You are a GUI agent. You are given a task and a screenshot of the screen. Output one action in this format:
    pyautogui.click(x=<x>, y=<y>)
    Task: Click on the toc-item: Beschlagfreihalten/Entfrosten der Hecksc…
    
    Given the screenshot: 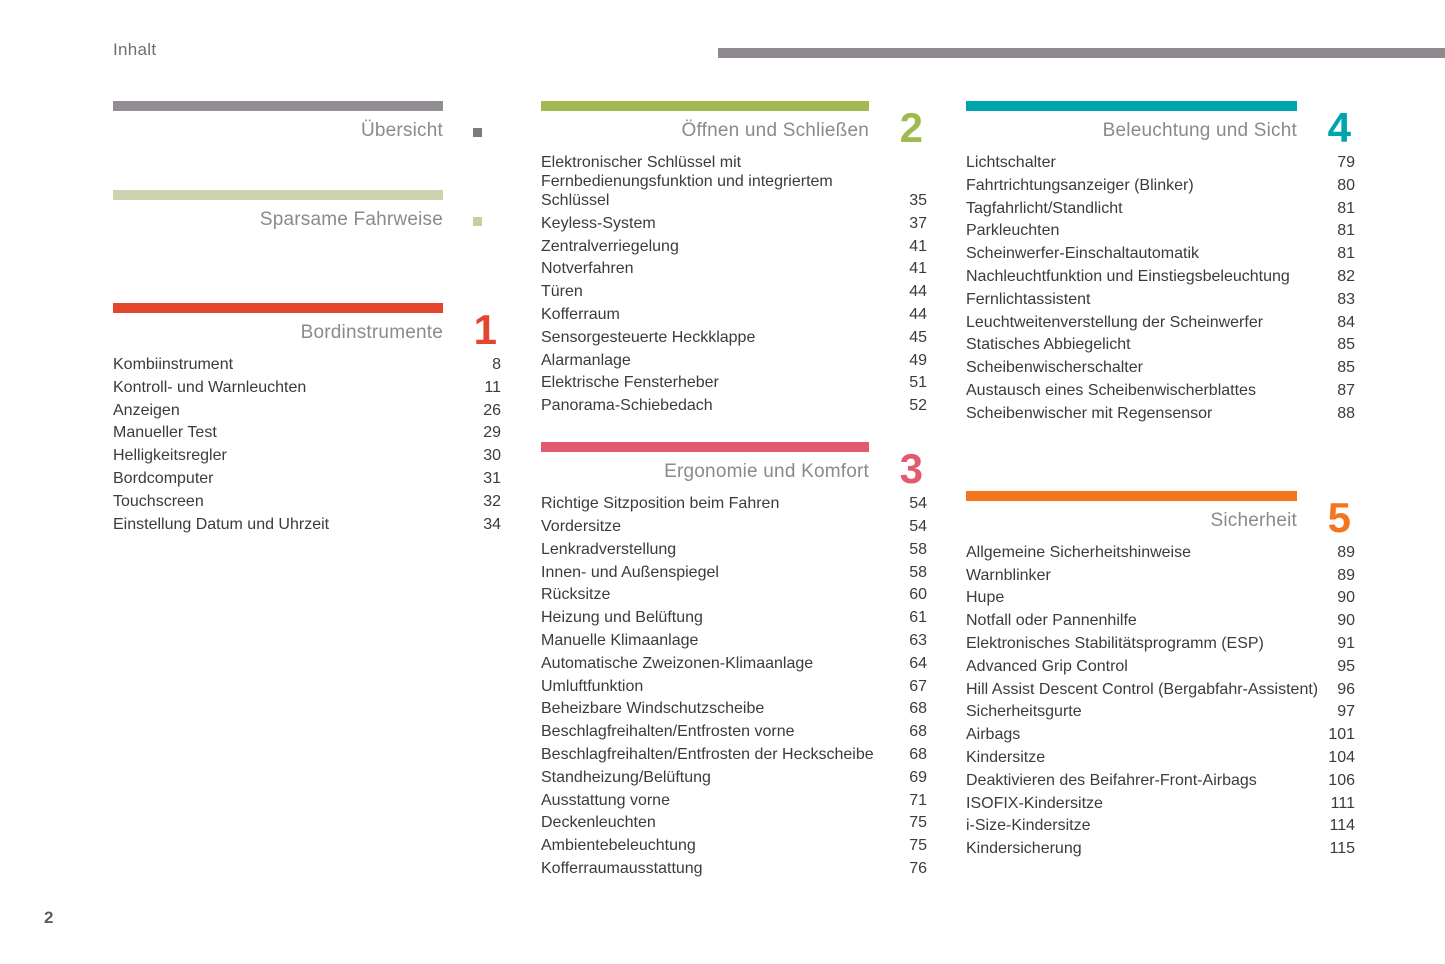 What is the action you would take?
    pyautogui.click(x=734, y=754)
    